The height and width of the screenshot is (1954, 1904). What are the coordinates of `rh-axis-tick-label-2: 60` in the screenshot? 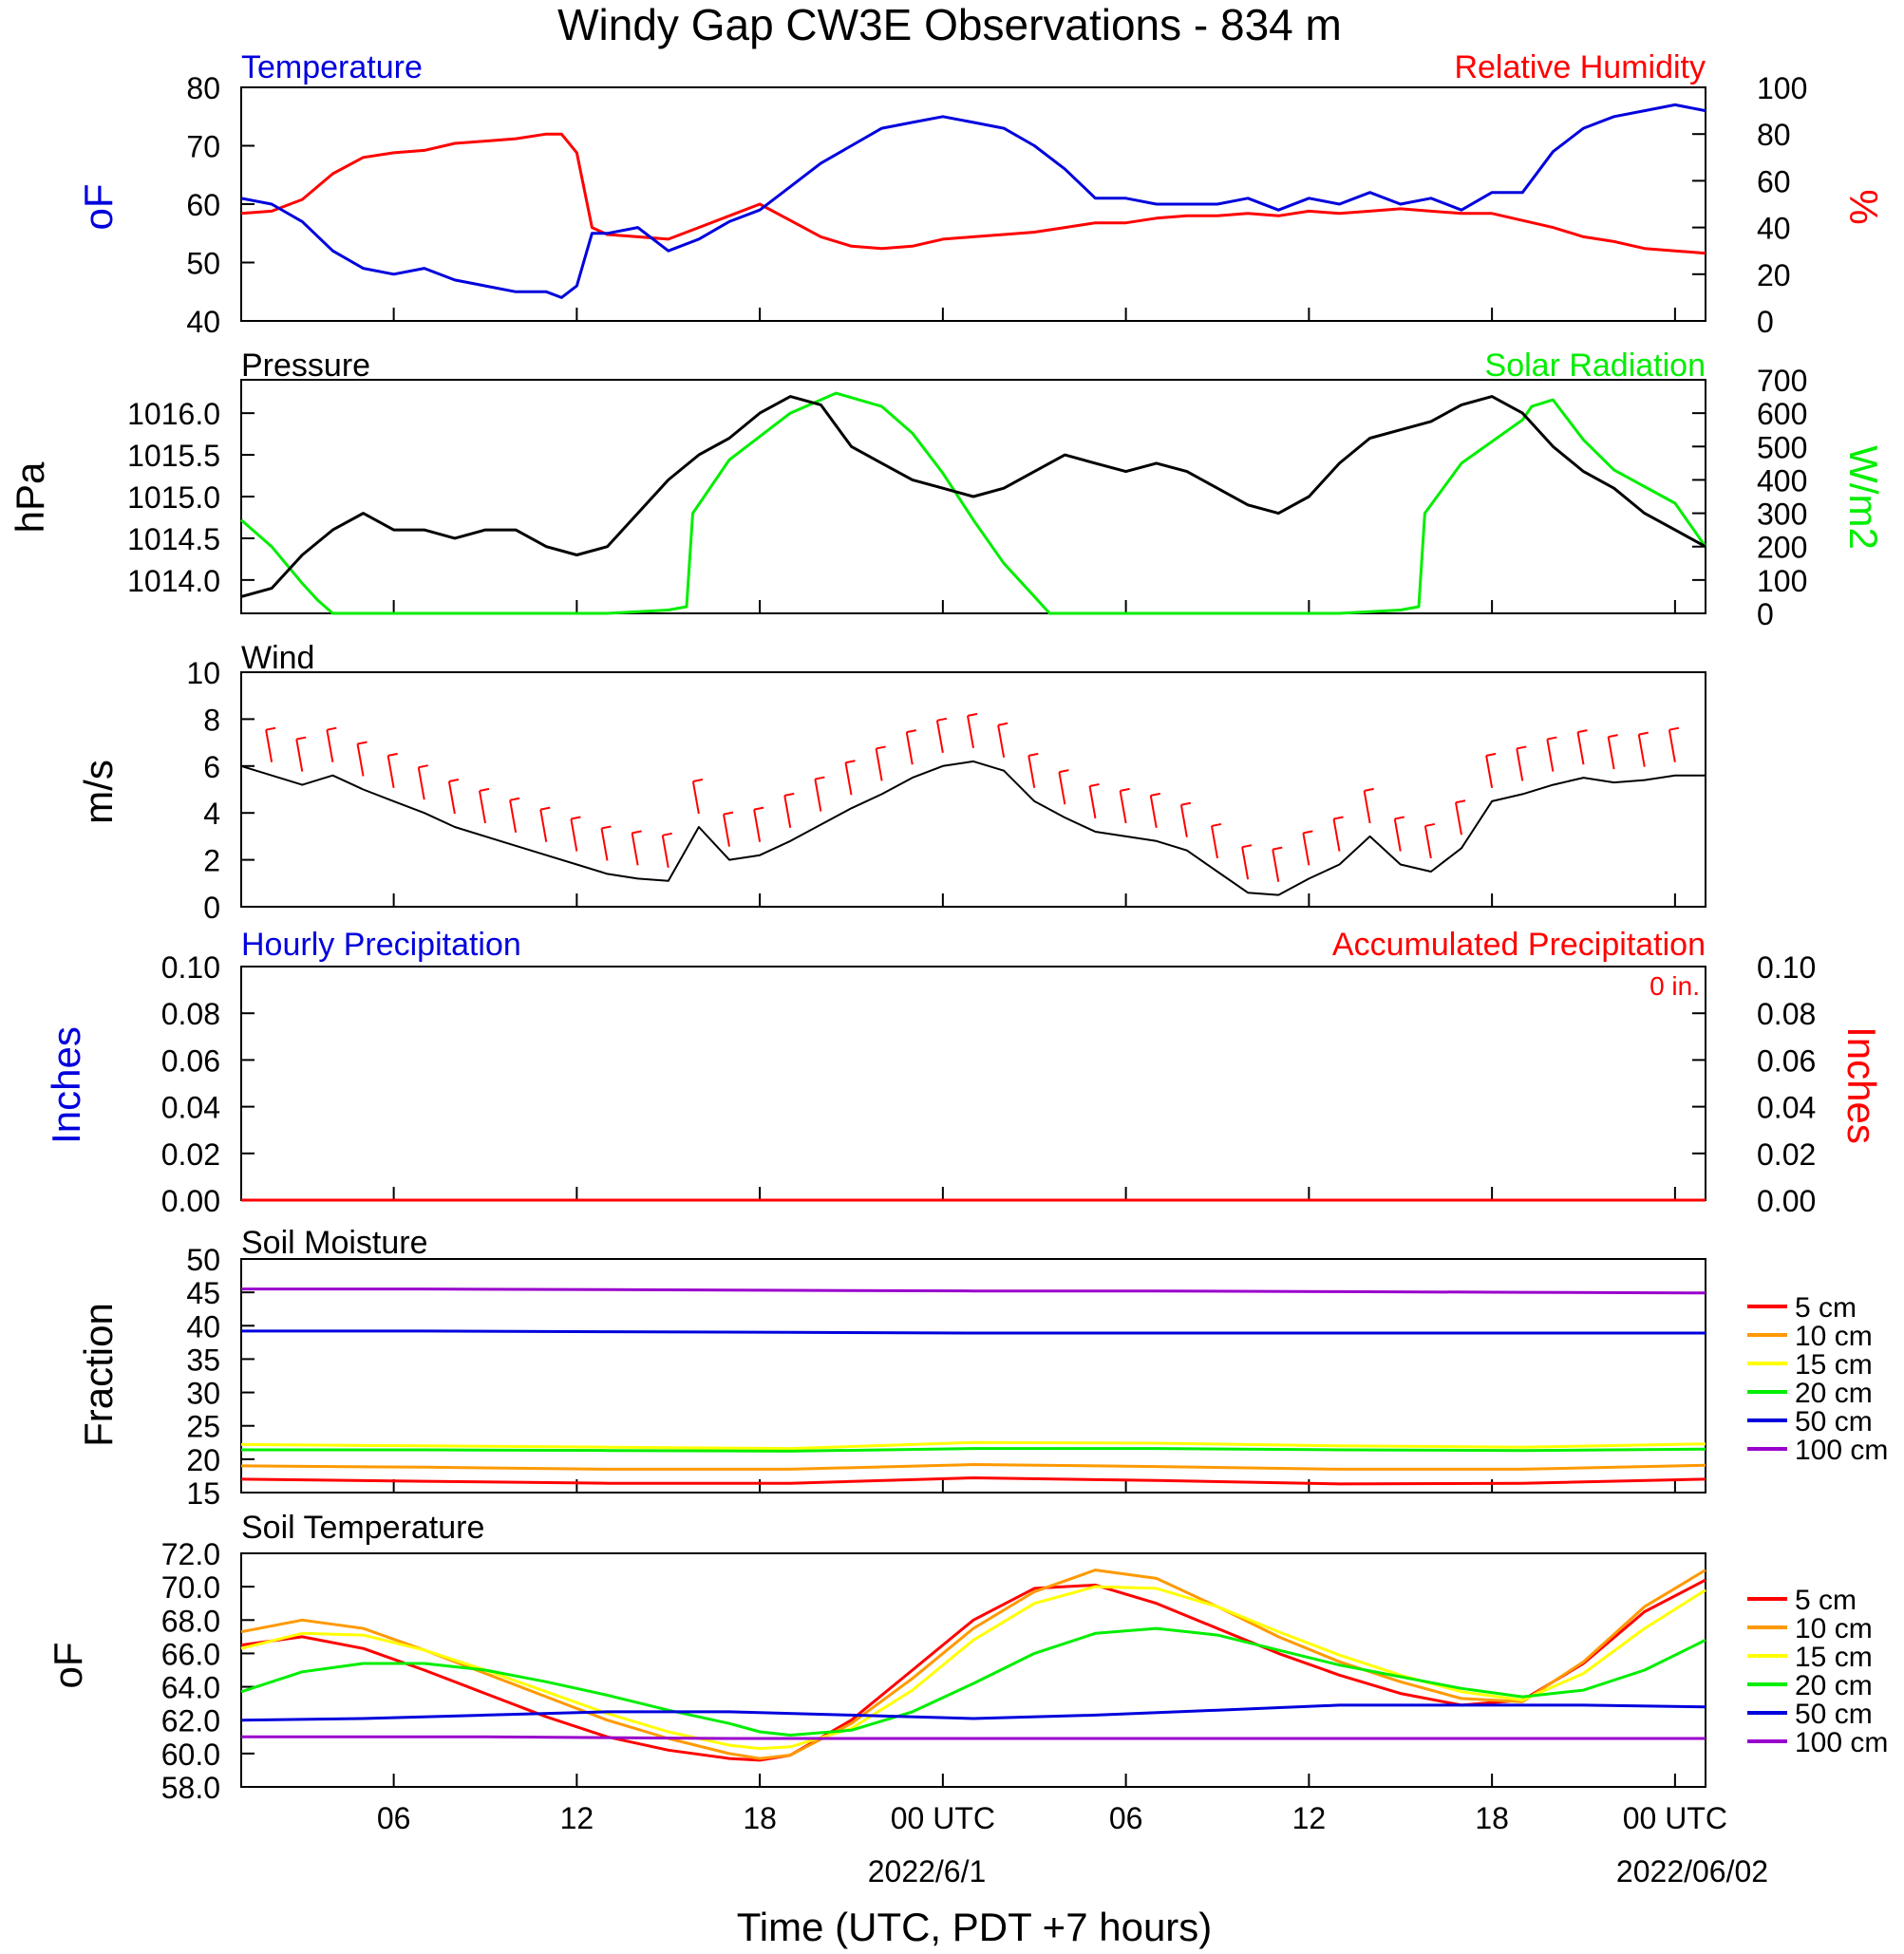 It's located at (1774, 181).